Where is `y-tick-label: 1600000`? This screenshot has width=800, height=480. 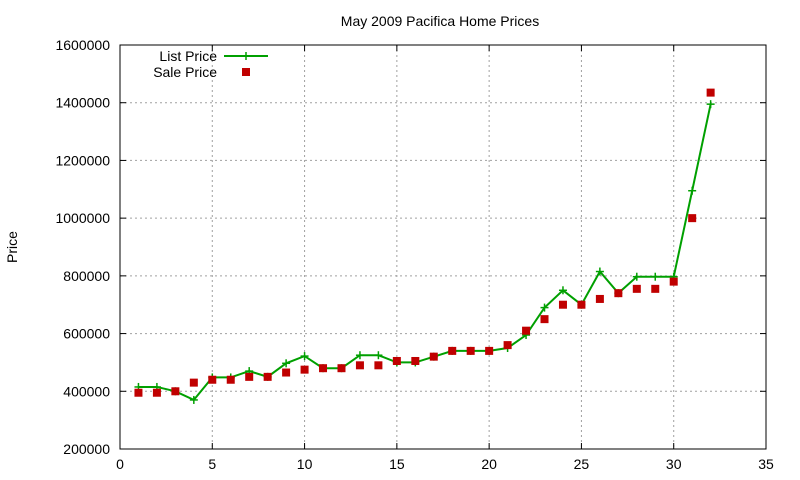
y-tick-label: 1600000 is located at coordinates (82, 45).